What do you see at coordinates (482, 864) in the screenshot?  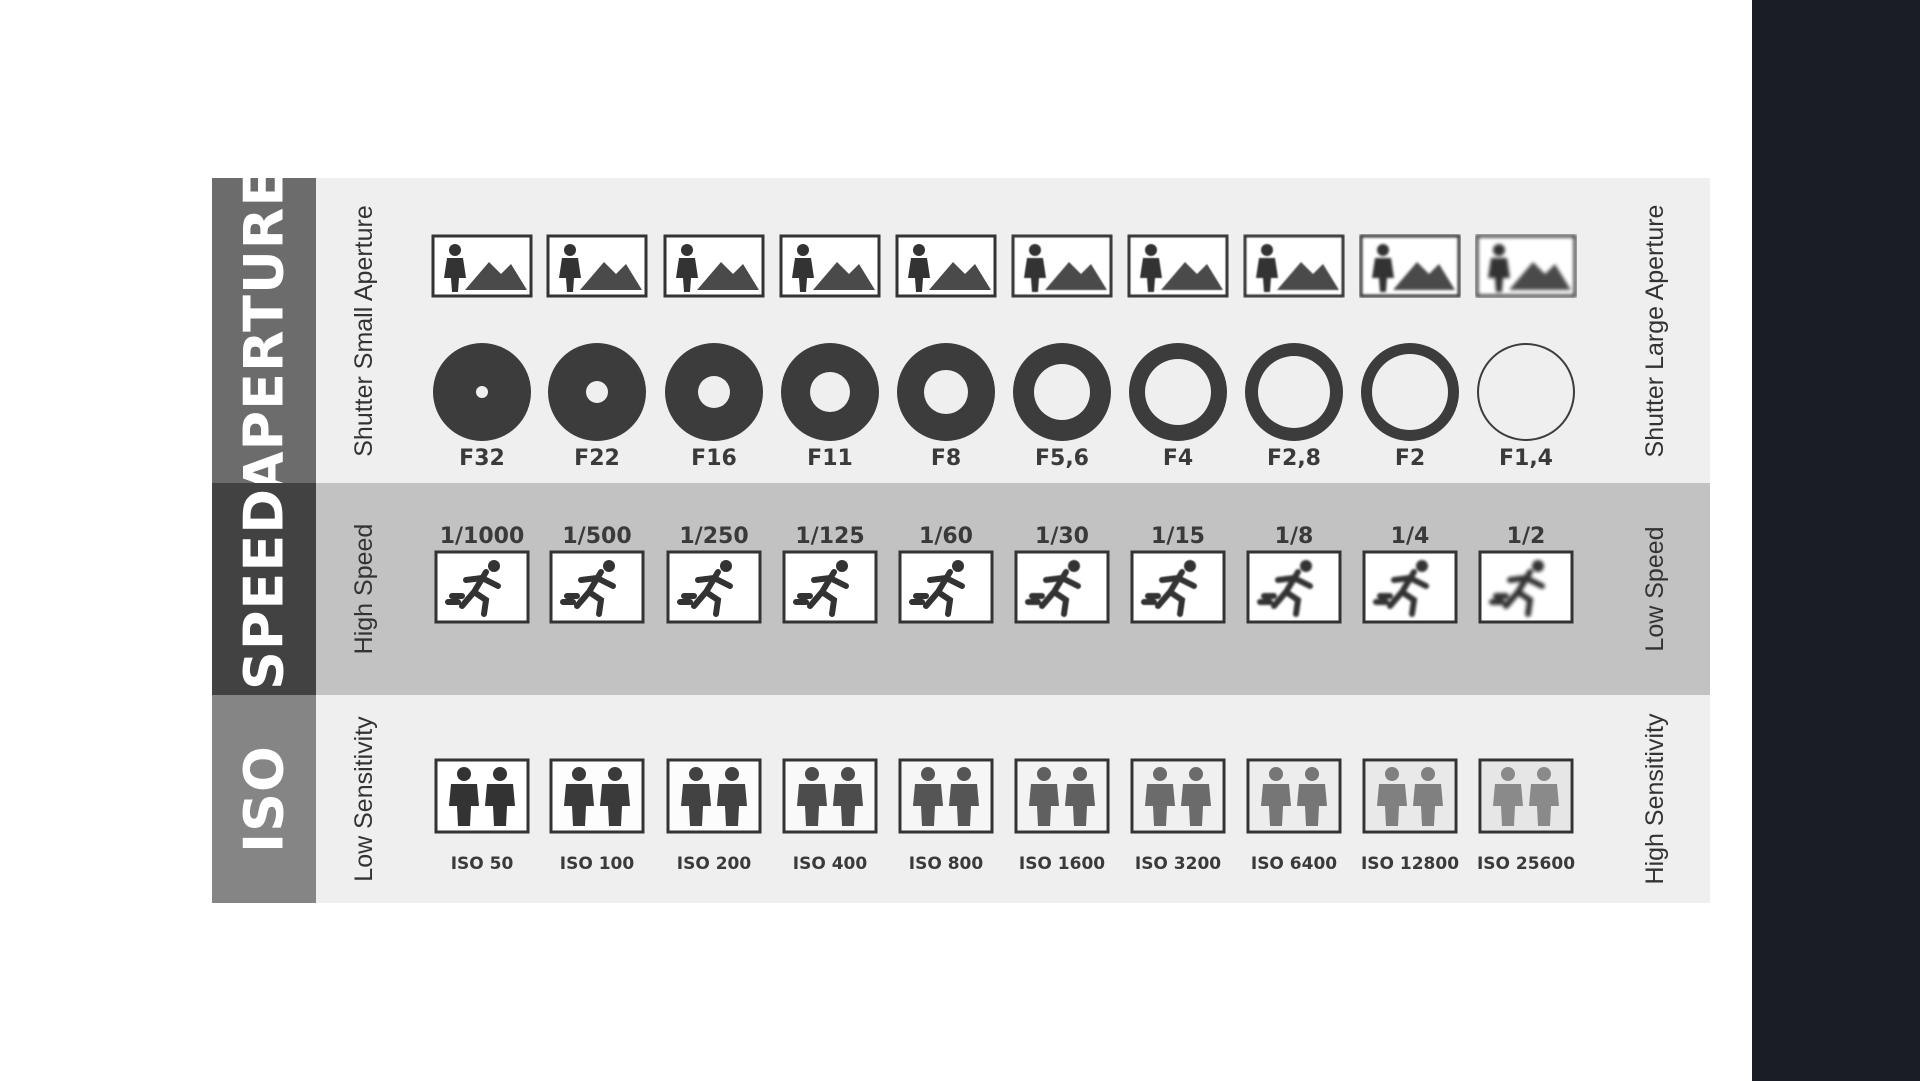 I see `iso-stop-label: ISO 50` at bounding box center [482, 864].